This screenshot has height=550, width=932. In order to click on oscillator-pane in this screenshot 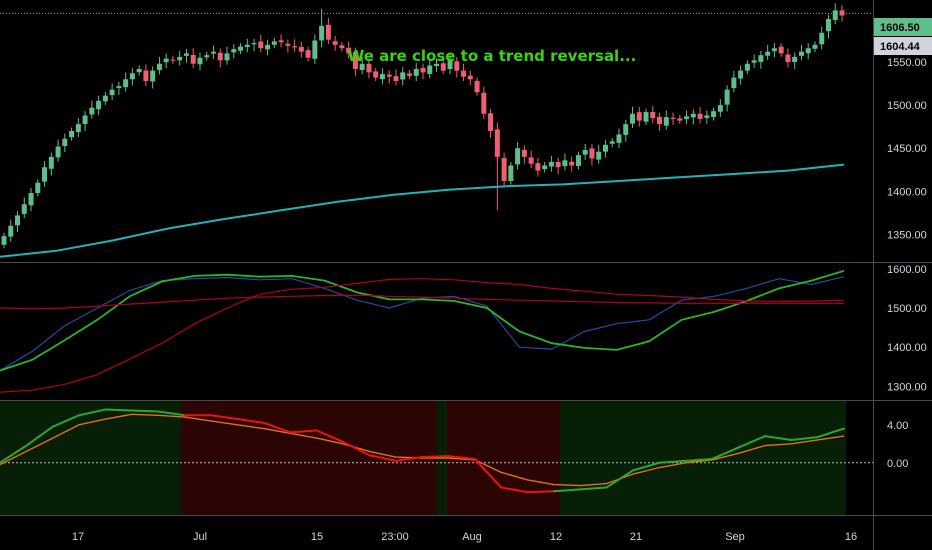, I will do `click(436, 451)`.